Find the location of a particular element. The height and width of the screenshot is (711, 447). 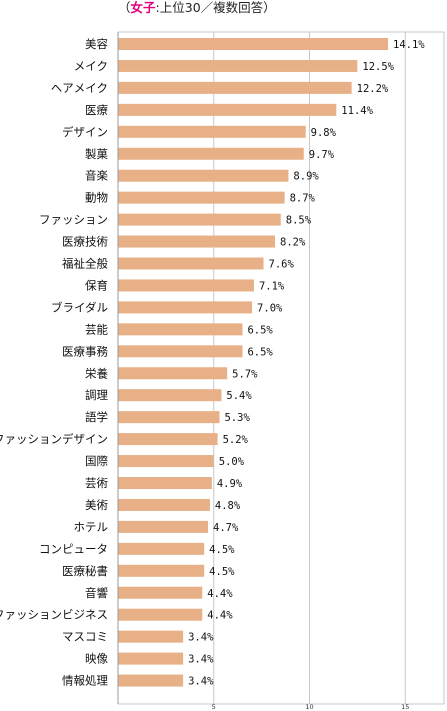

category-label: 製菓 is located at coordinates (96, 154).